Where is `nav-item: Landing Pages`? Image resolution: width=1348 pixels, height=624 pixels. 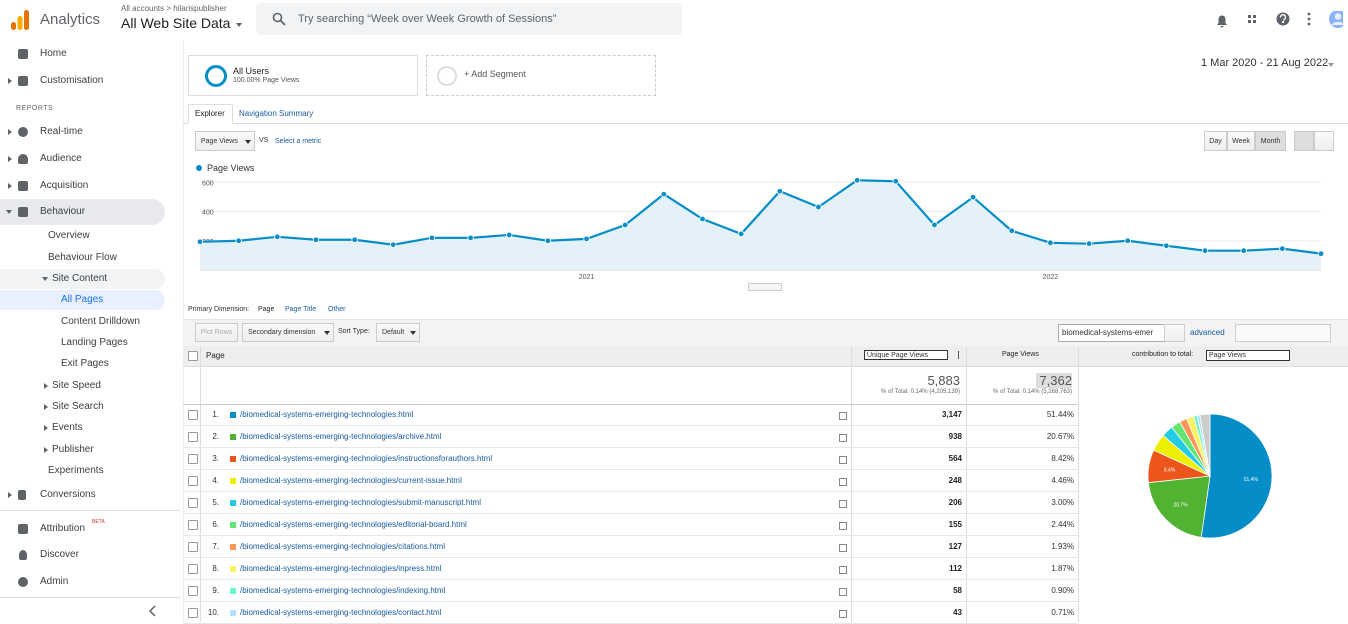
nav-item: Landing Pages is located at coordinates (94, 342).